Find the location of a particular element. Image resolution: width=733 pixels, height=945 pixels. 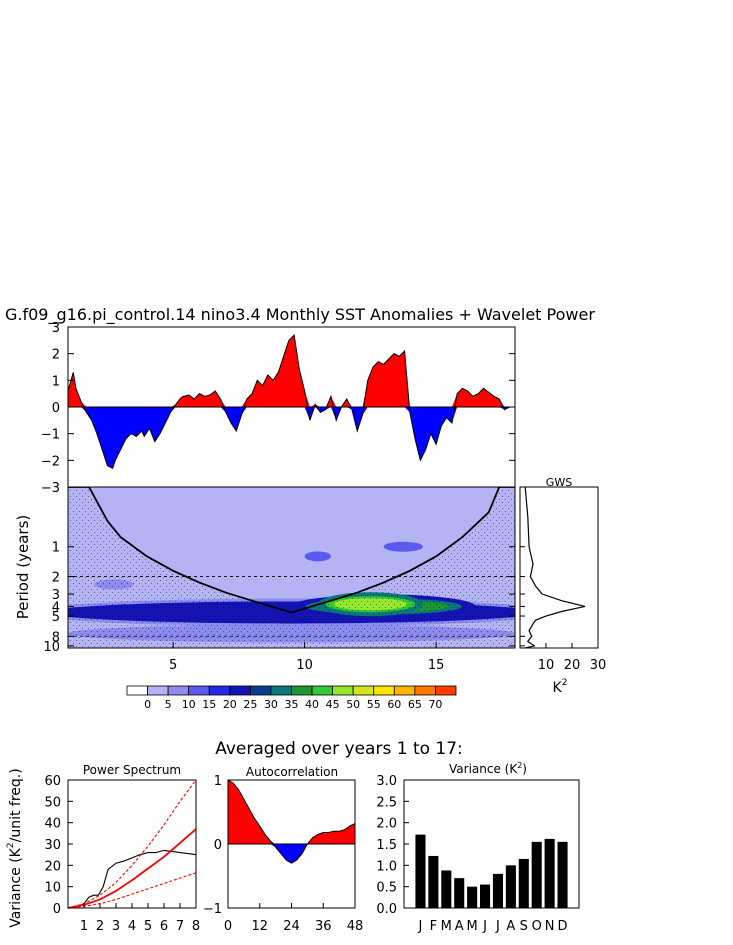

x-tick-label: 36 is located at coordinates (323, 926).